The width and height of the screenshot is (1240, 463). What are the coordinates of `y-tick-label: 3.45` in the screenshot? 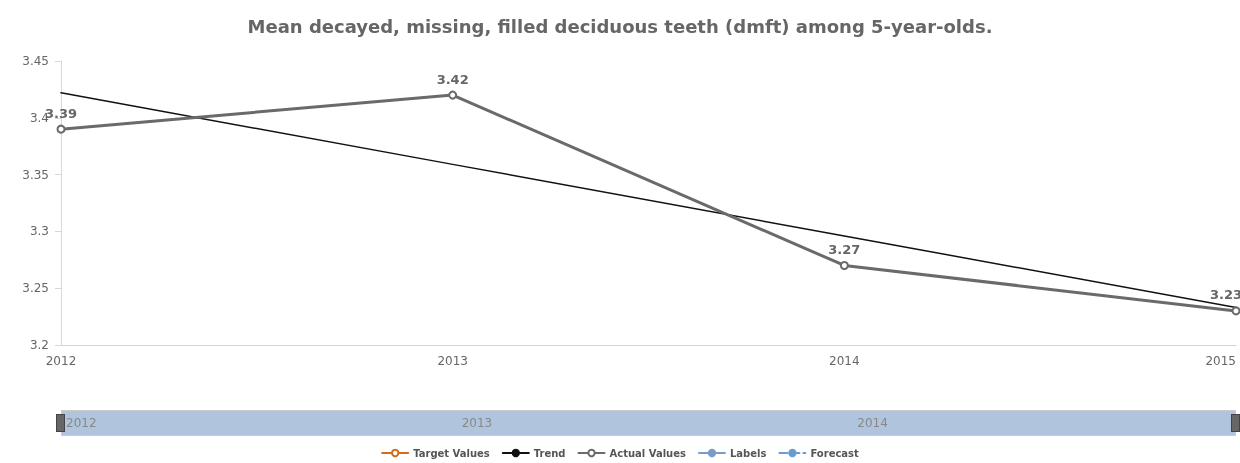 It's located at (35, 61).